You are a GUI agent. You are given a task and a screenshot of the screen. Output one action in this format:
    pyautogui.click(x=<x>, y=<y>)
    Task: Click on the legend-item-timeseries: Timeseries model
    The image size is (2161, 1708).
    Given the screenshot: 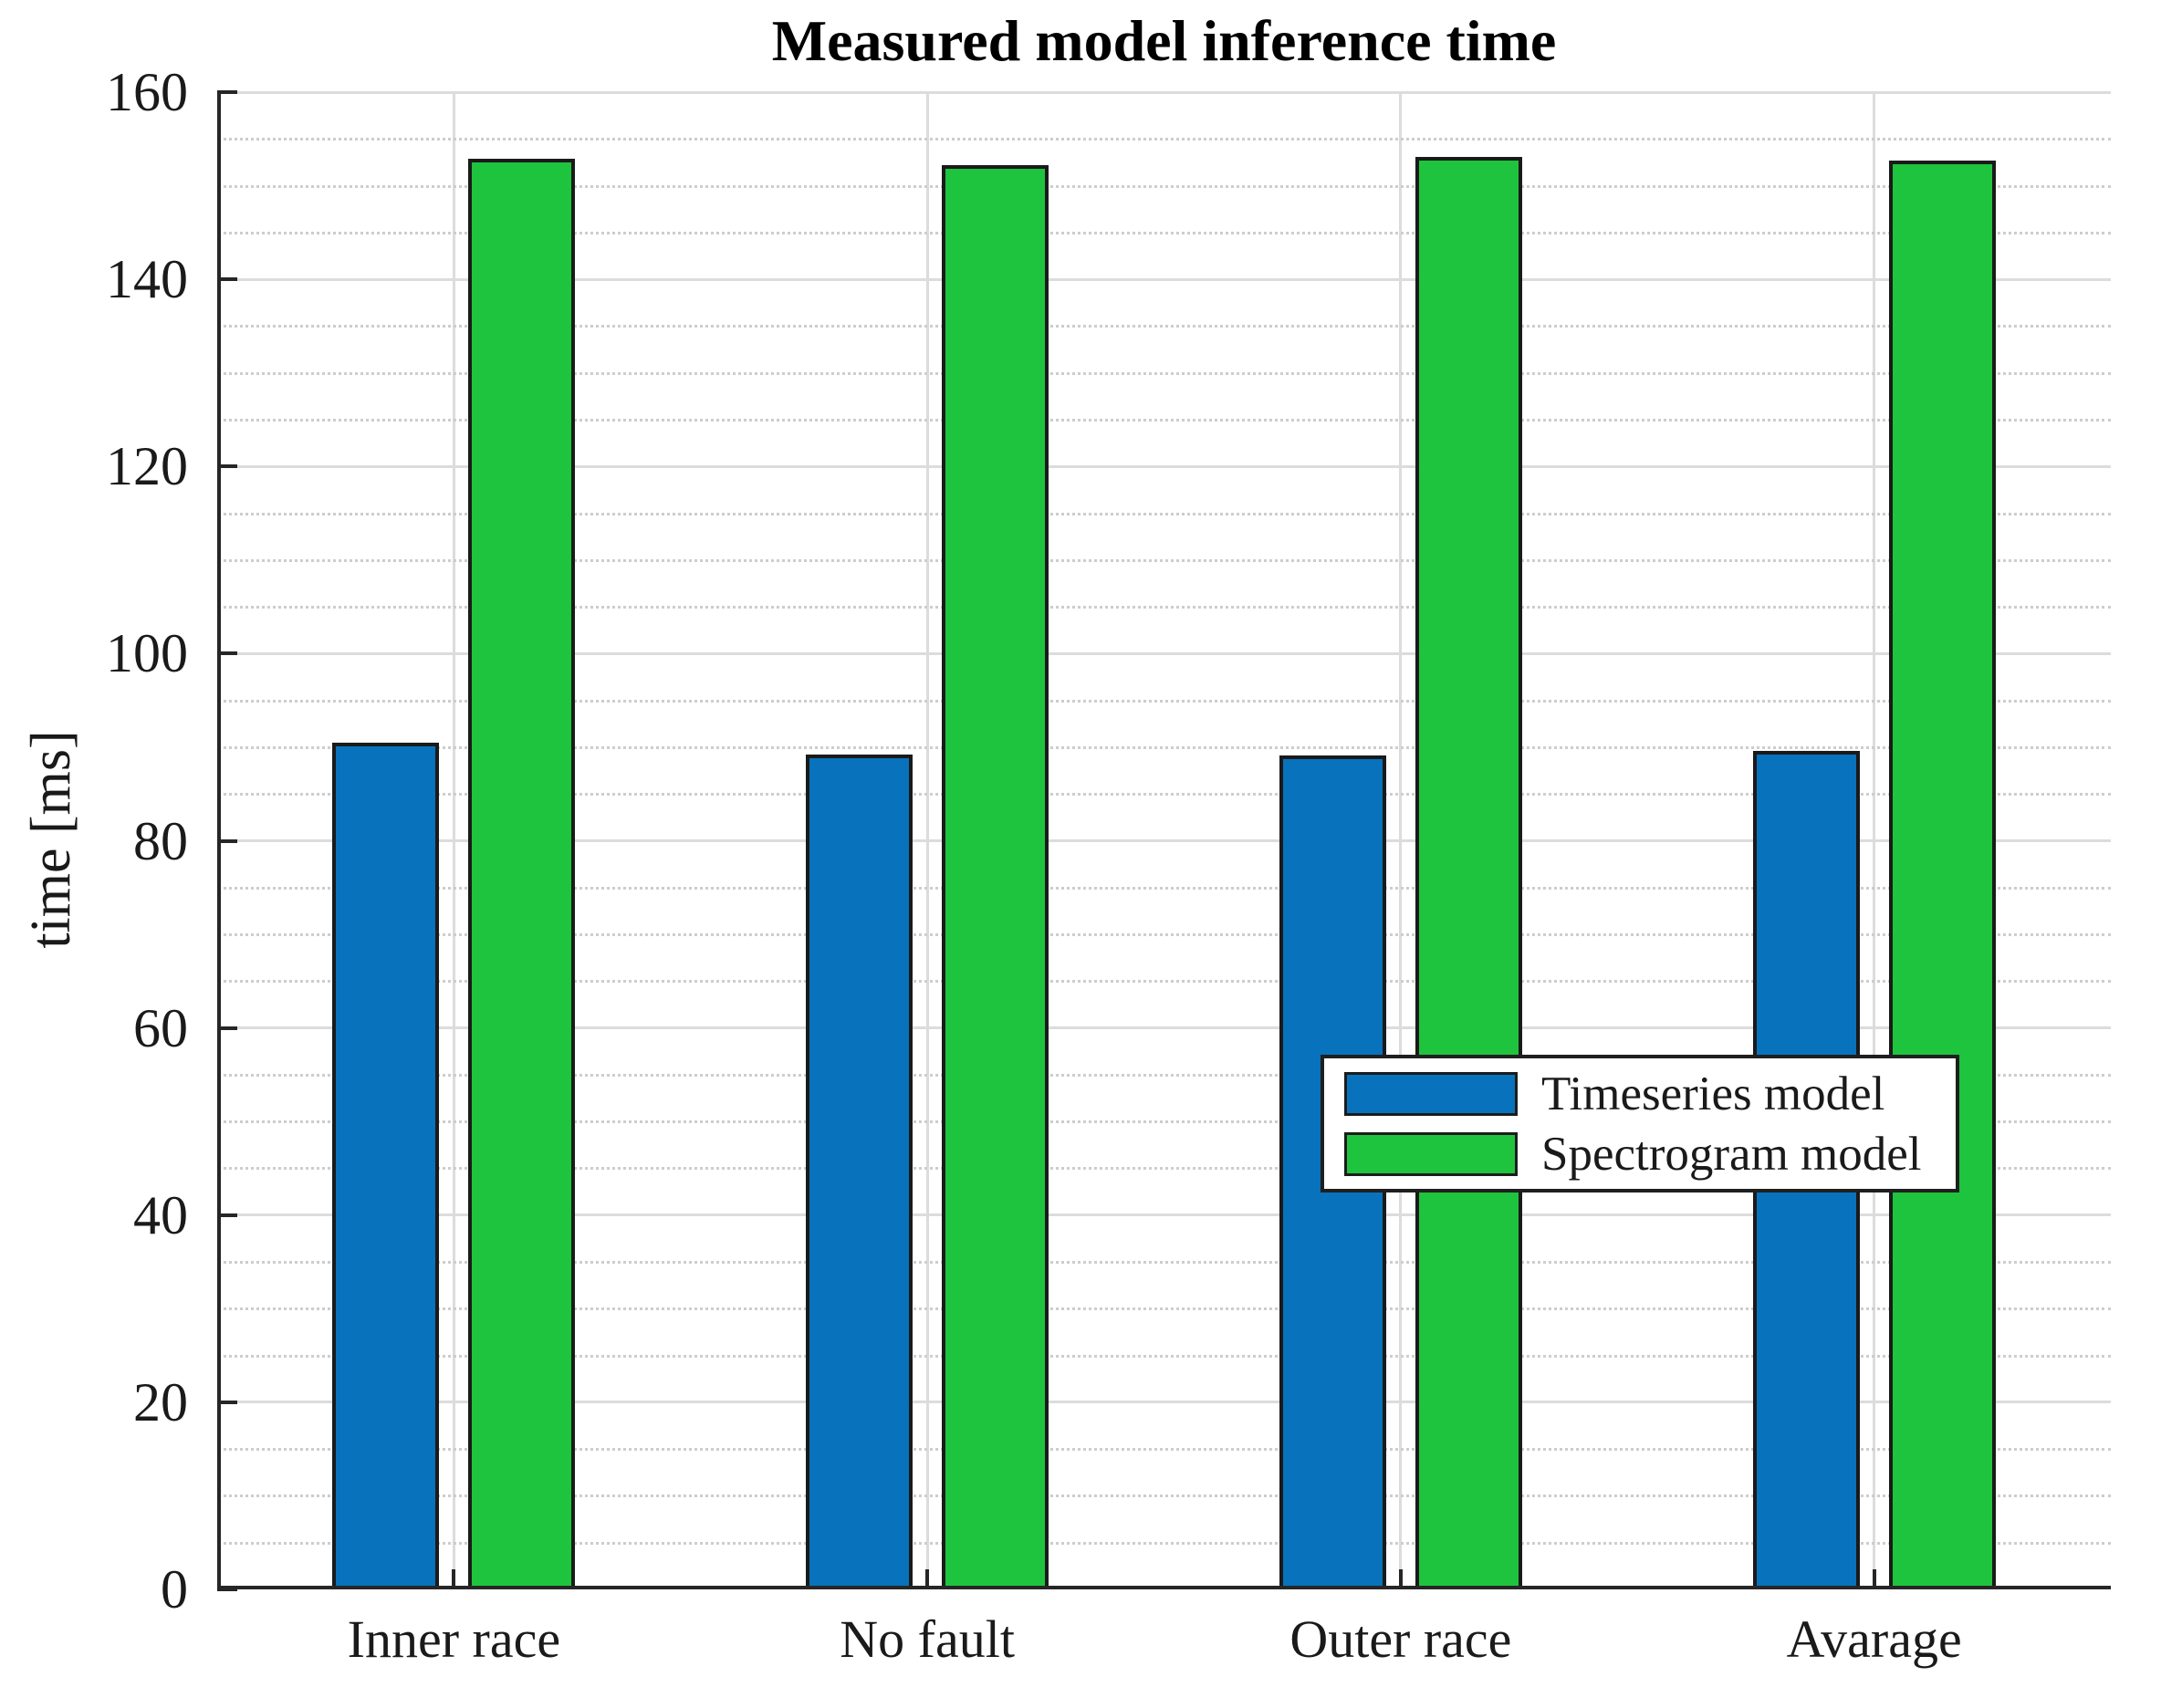 What is the action you would take?
    pyautogui.click(x=1650, y=1094)
    